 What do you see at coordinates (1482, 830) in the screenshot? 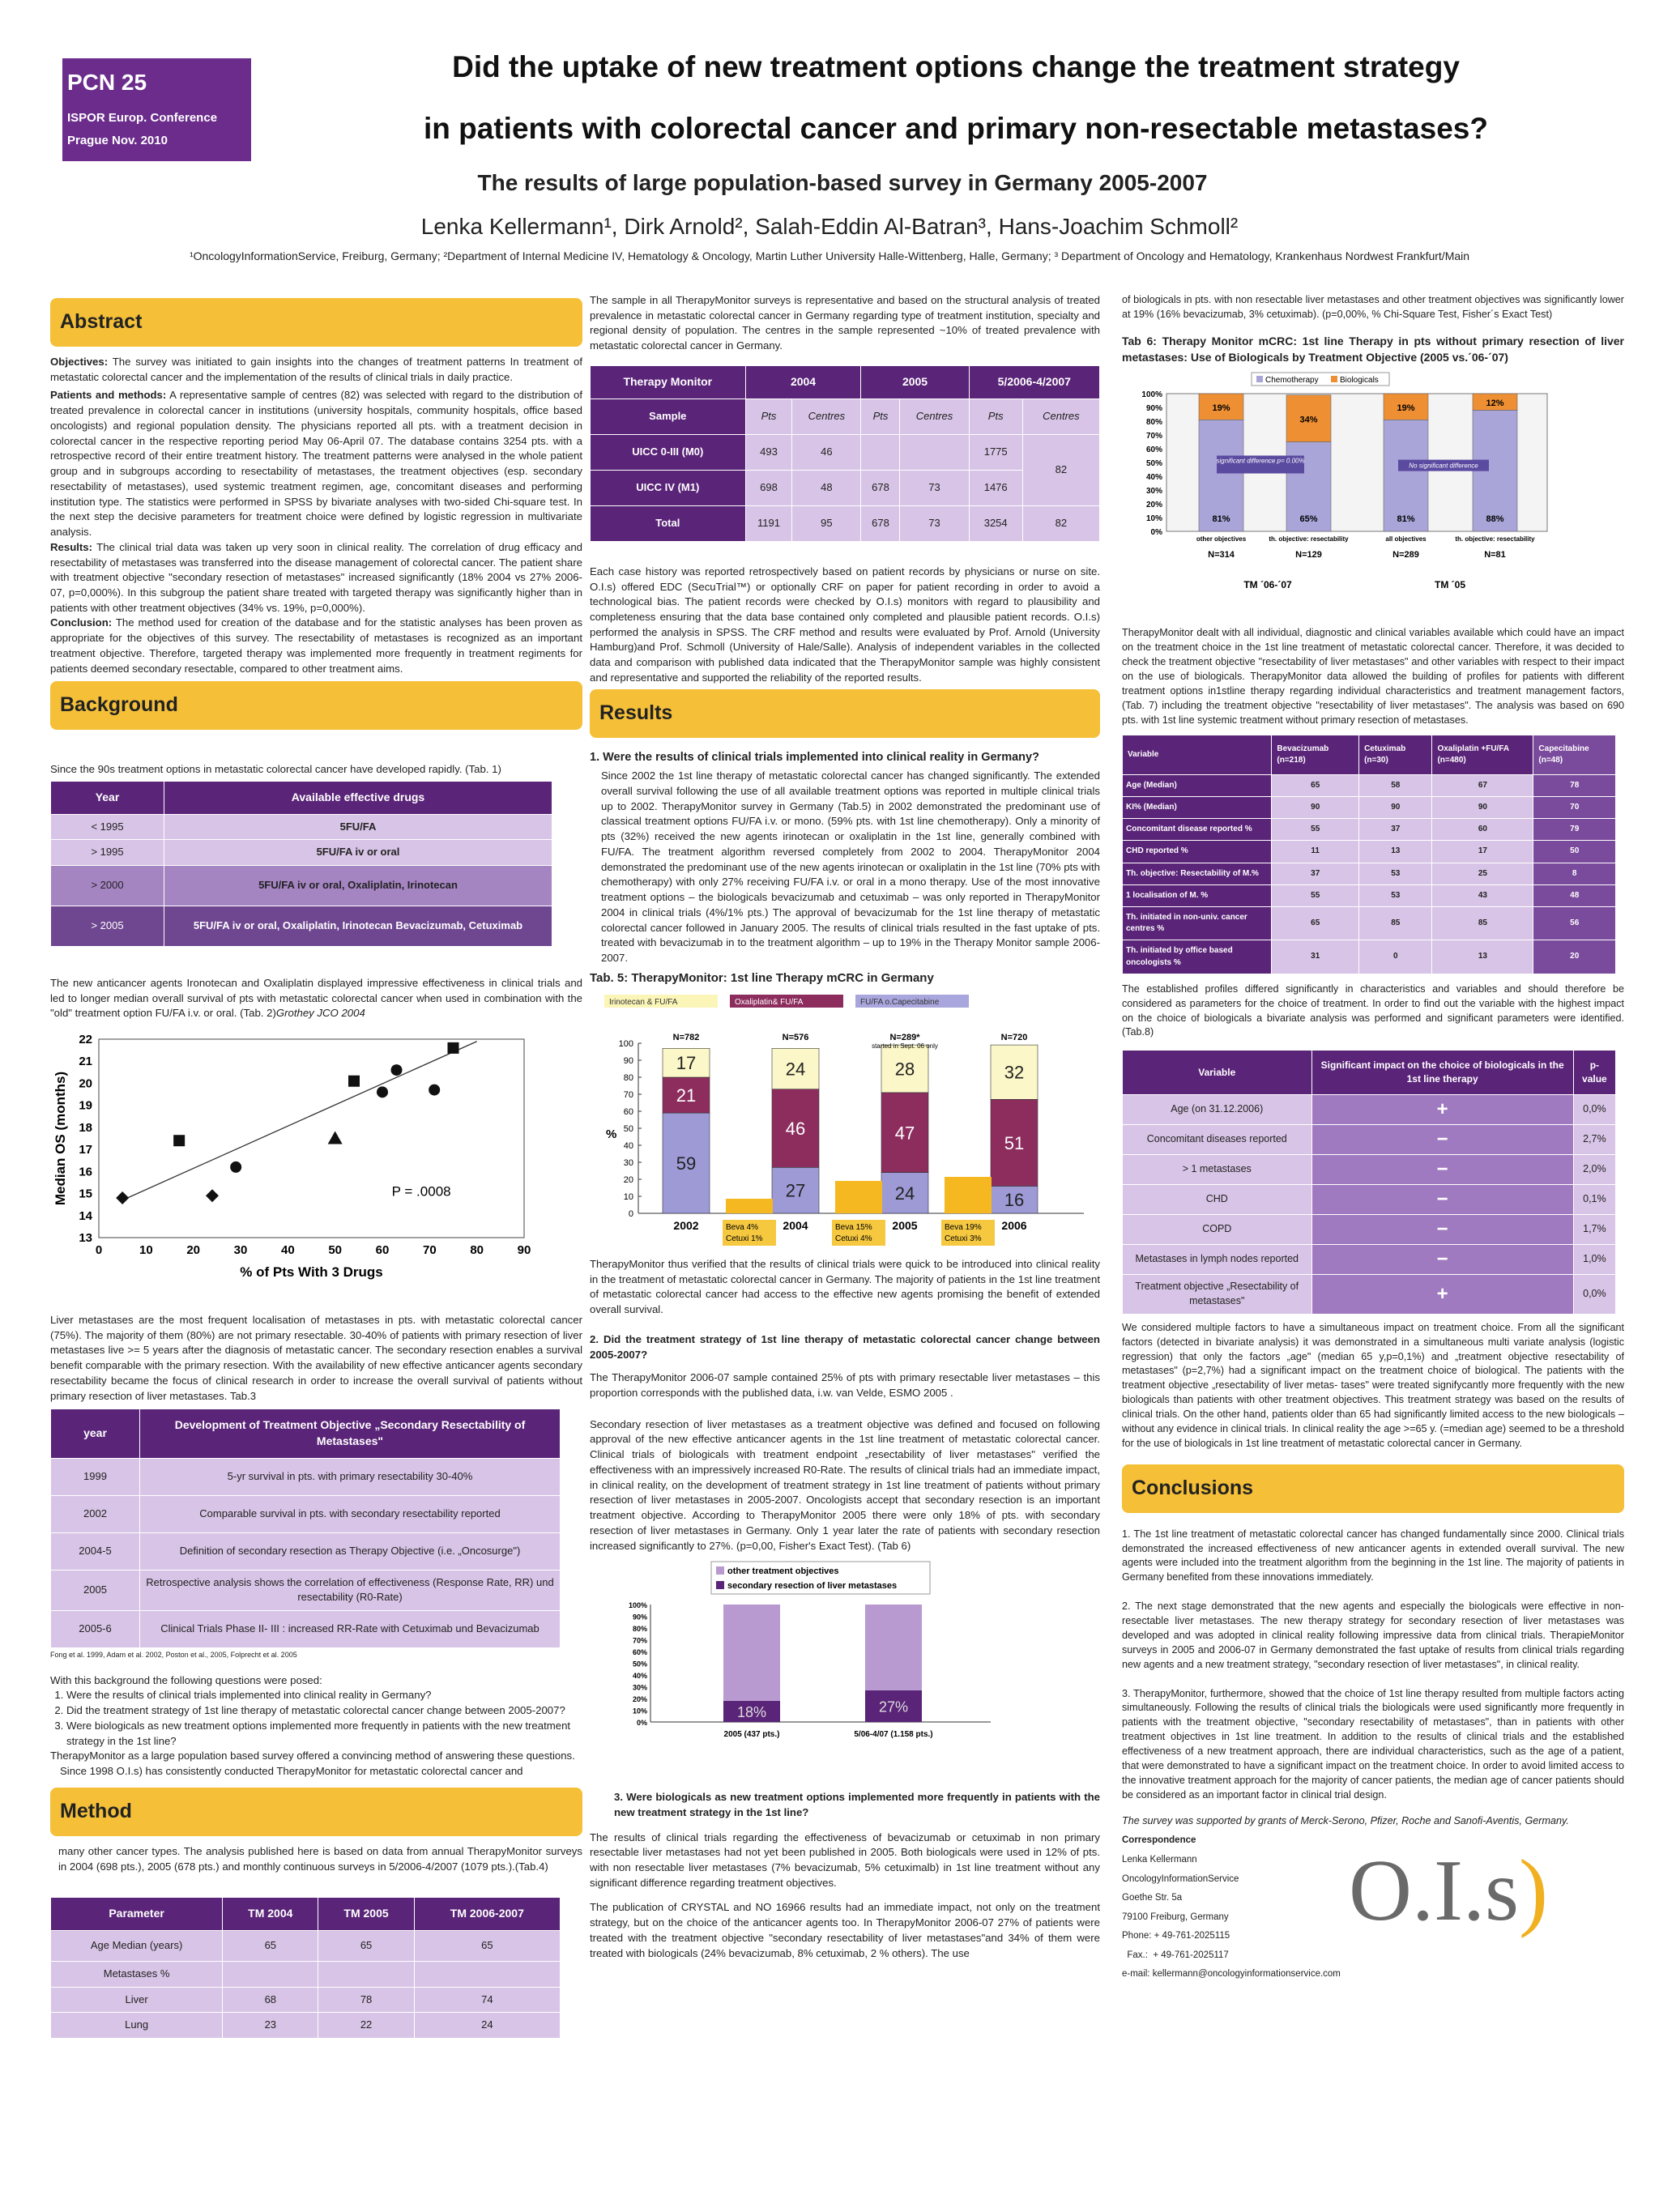
I see `table-cell: 60` at bounding box center [1482, 830].